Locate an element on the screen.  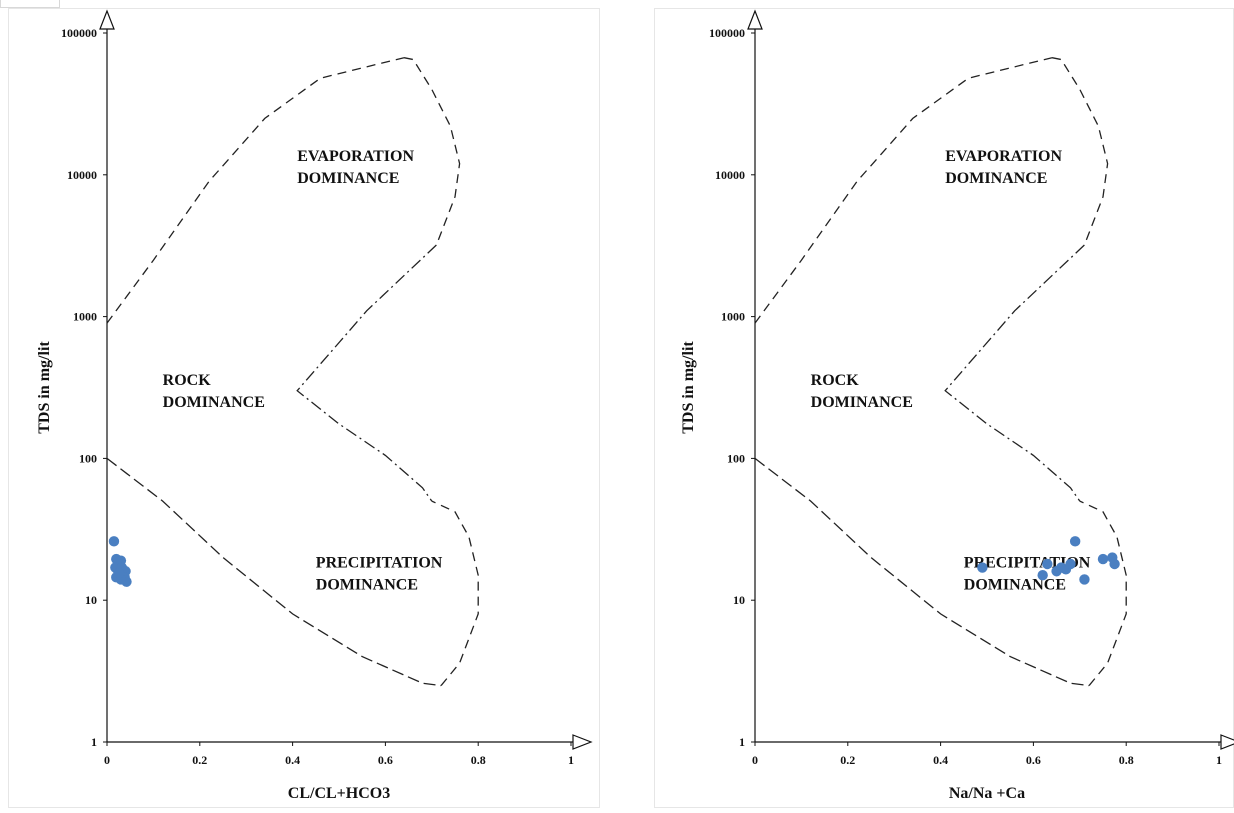
x-axis-label: Na/Na +Ca is located at coordinates (987, 793).